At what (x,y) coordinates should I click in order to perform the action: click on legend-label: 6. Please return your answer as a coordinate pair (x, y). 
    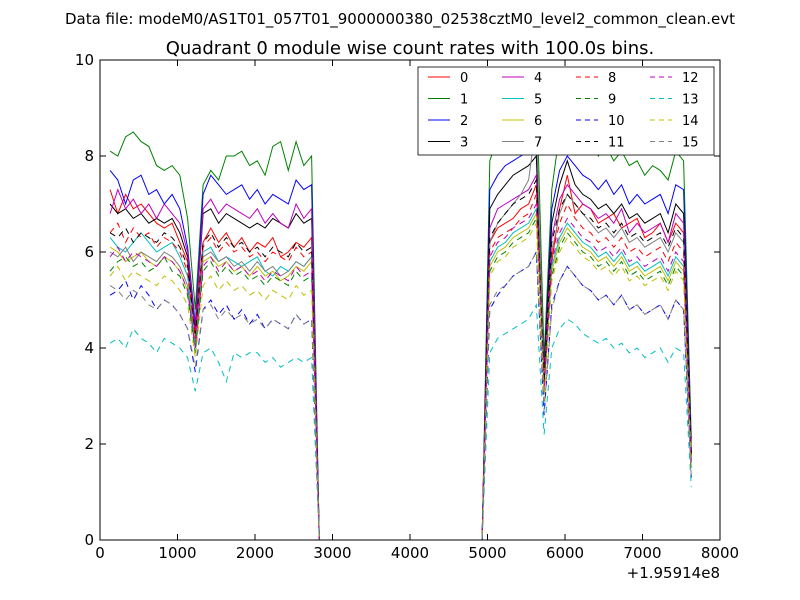
    Looking at the image, I should click on (538, 121).